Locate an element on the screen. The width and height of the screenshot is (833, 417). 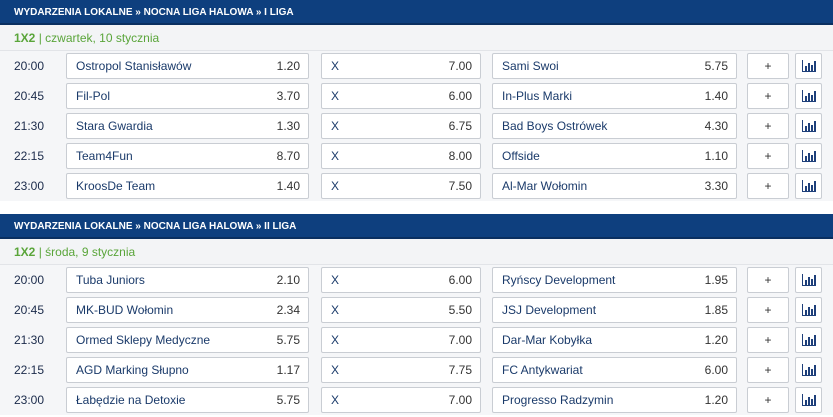
home-odd-value: 2.34 is located at coordinates (288, 310).